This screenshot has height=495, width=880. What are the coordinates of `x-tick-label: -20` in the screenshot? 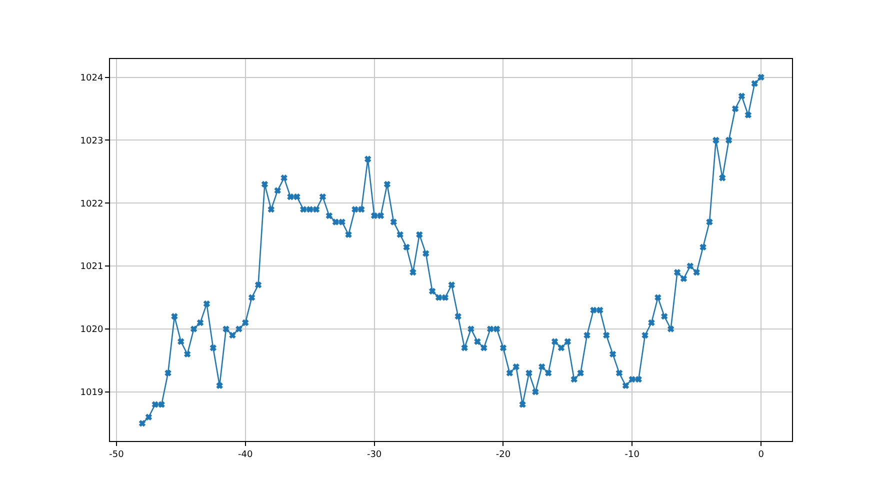 It's located at (503, 455).